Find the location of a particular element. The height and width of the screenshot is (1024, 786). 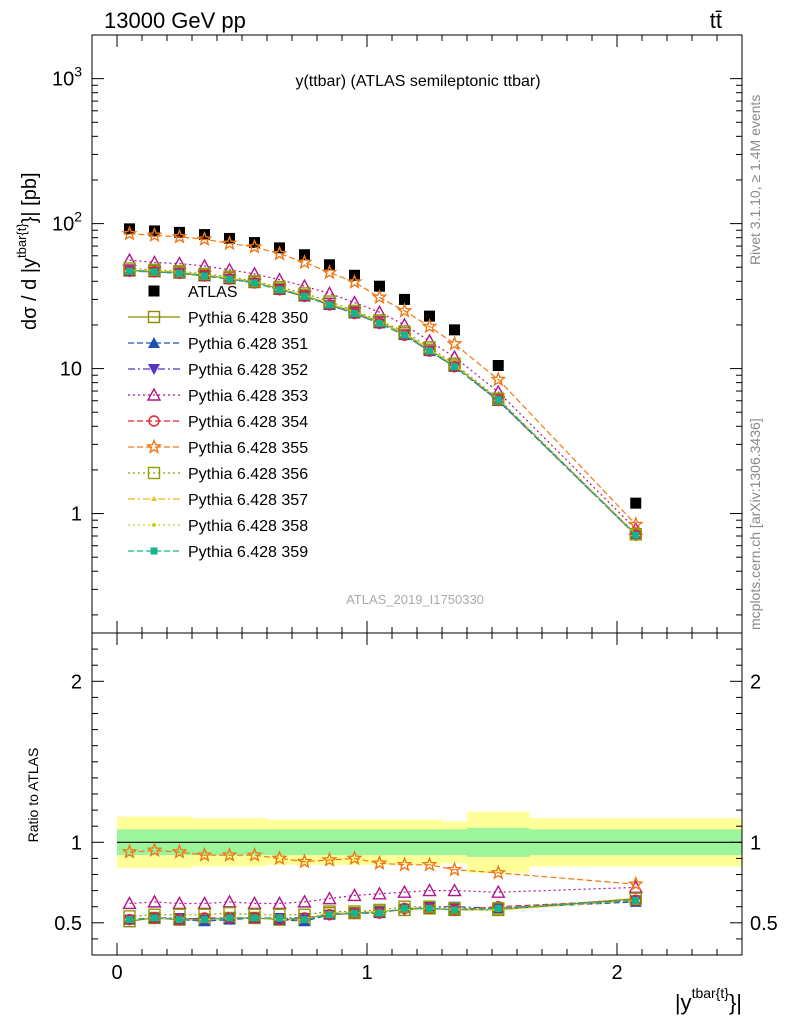

legend-entry-2: Pythia 6.428 351 is located at coordinates (218, 344).